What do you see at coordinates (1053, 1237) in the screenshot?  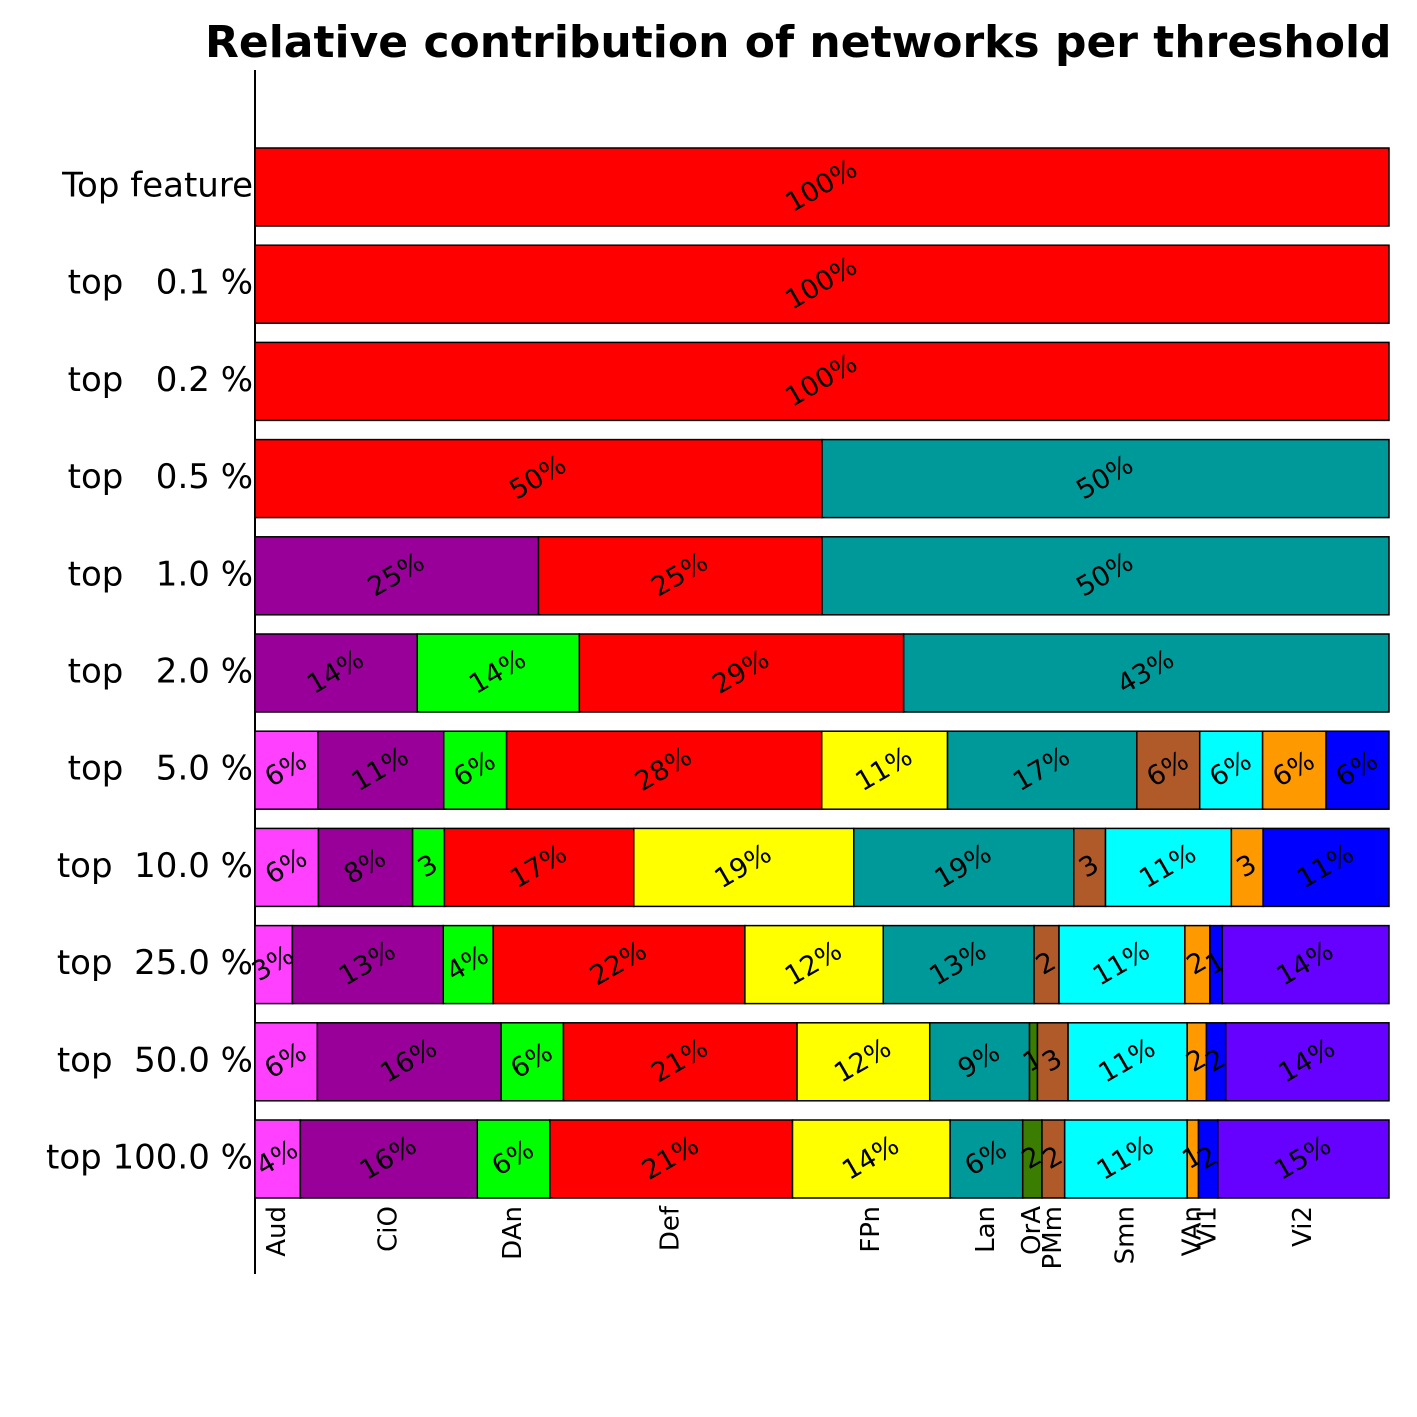 I see `network-label-pmm: PMm` at bounding box center [1053, 1237].